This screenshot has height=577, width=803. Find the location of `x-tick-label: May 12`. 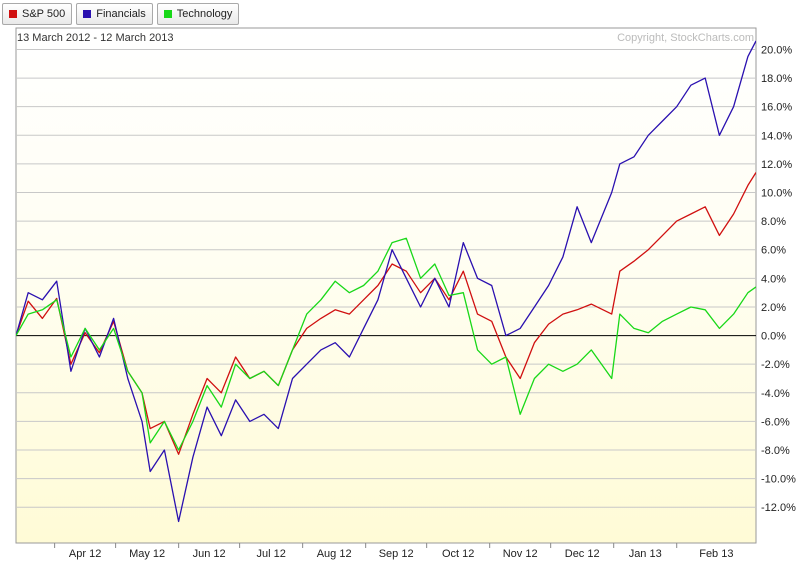

x-tick-label: May 12 is located at coordinates (147, 554).